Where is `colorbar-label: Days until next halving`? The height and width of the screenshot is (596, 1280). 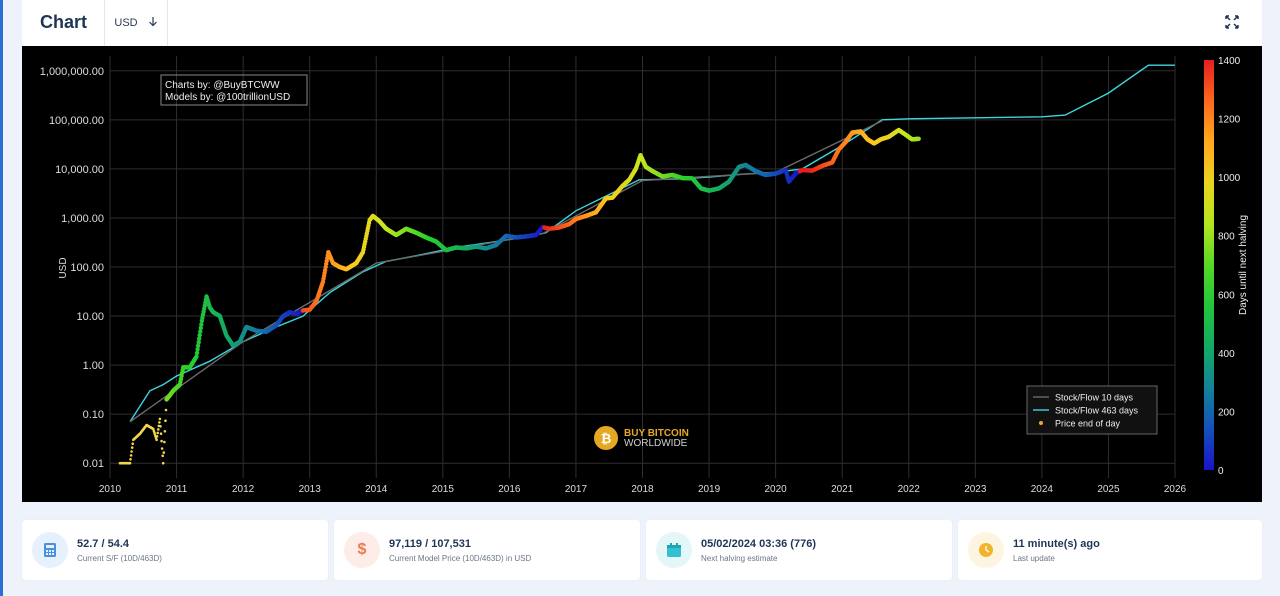 colorbar-label: Days until next halving is located at coordinates (1243, 265).